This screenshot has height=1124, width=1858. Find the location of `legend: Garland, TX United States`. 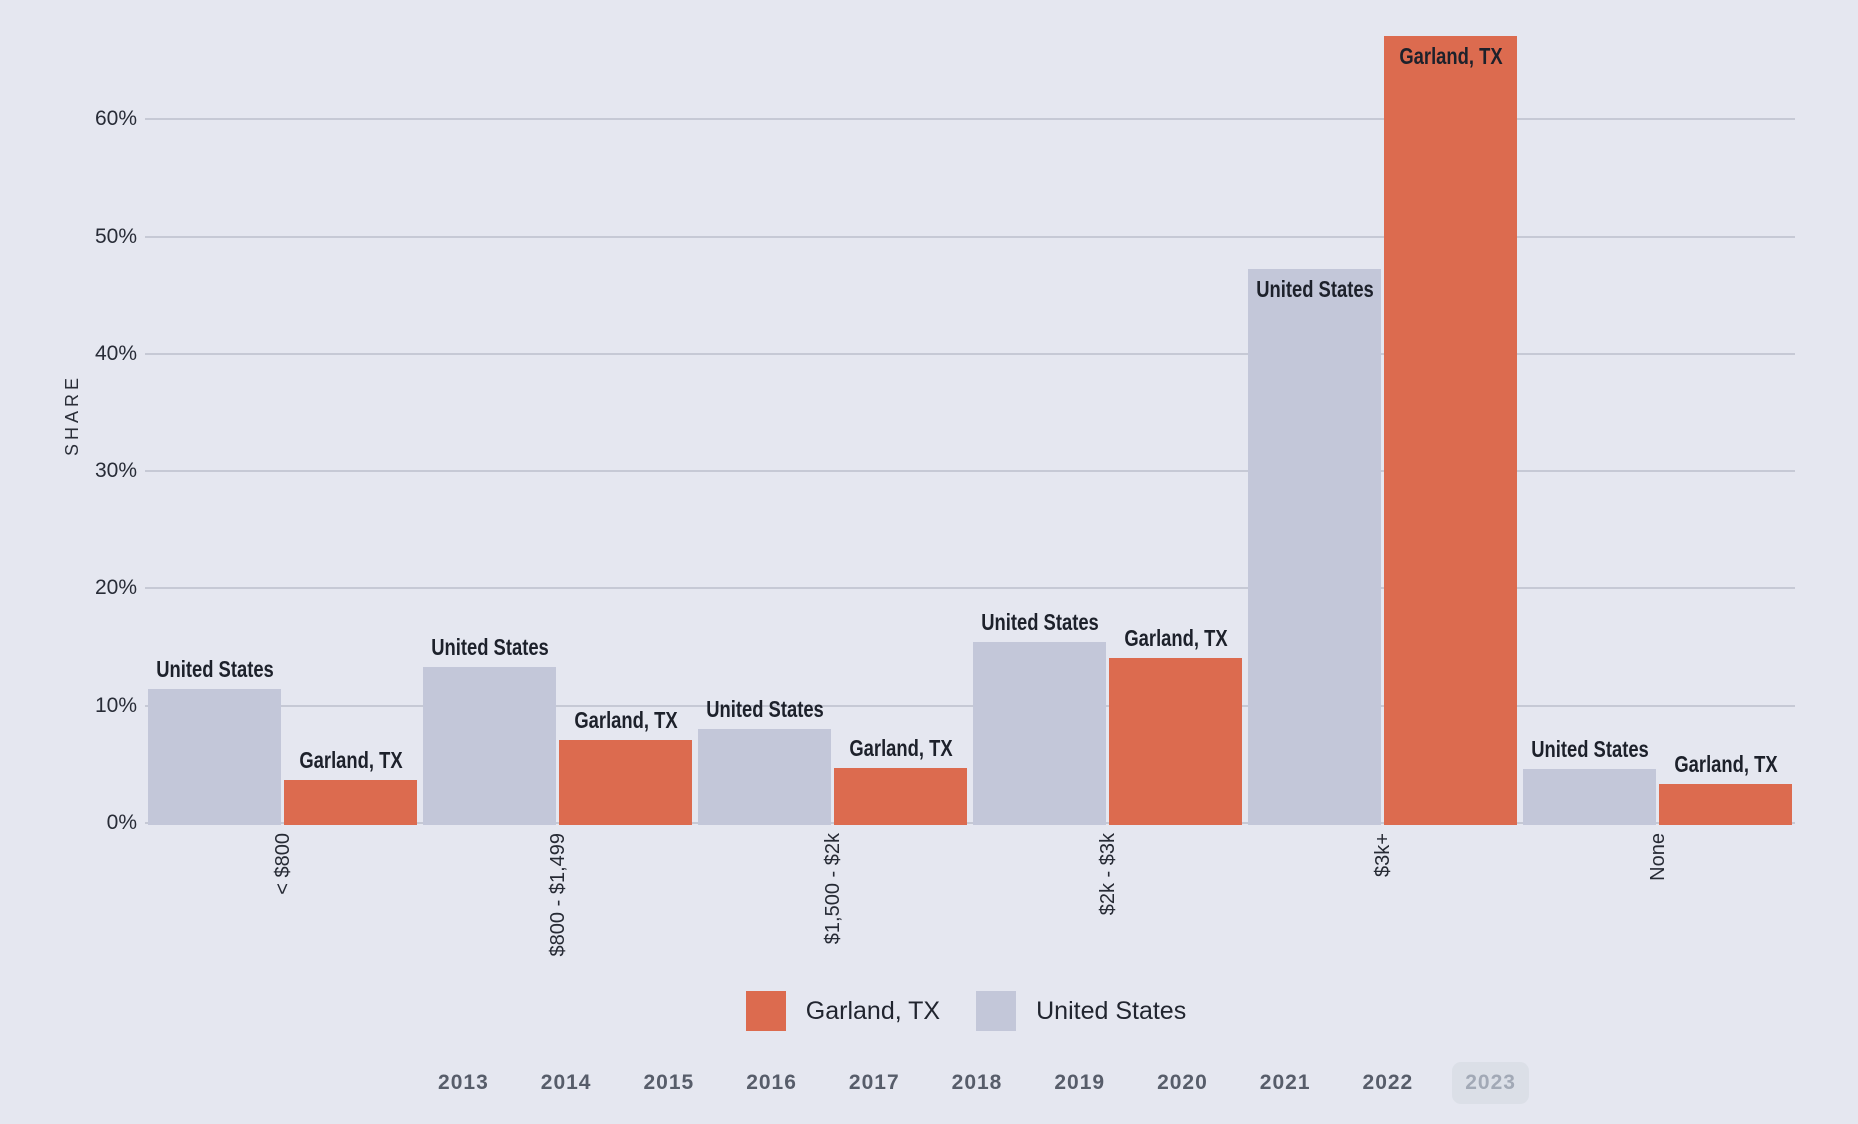

legend: Garland, TX United States is located at coordinates (947, 1011).